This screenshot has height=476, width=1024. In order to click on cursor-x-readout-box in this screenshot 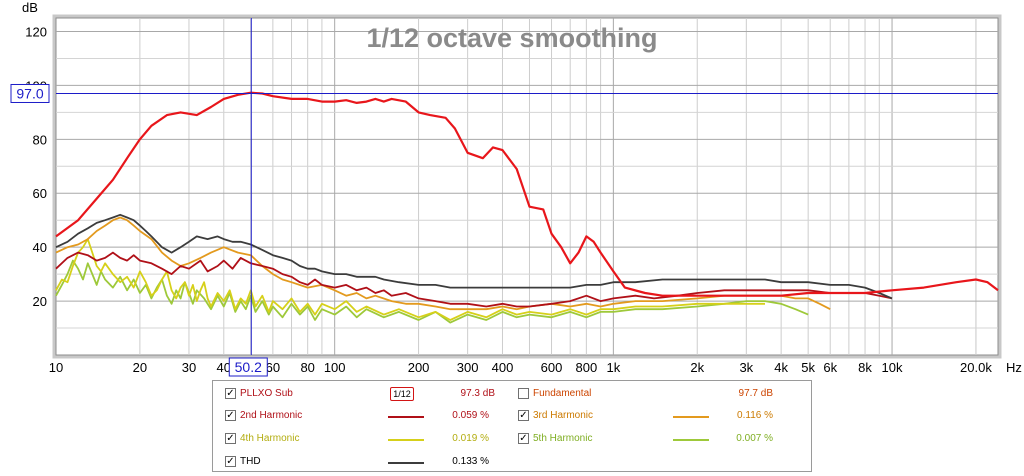, I will do `click(248, 367)`.